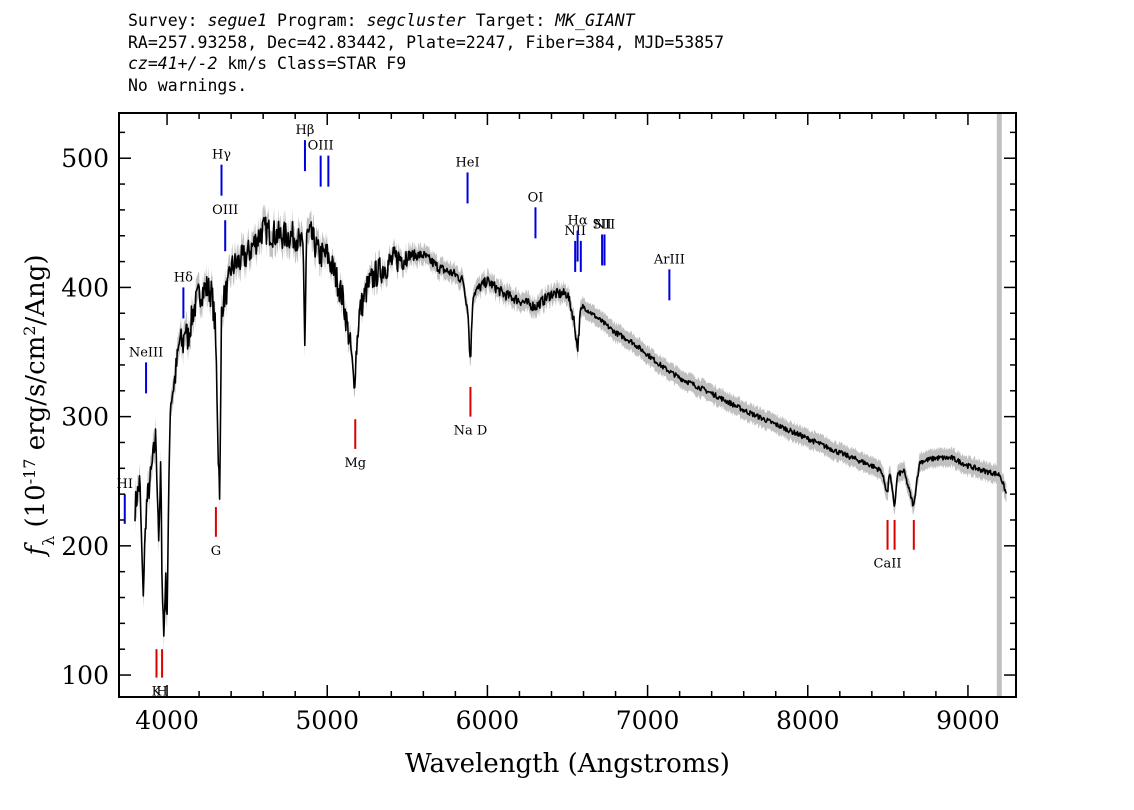 This screenshot has height=810, width=1134. What do you see at coordinates (471, 431) in the screenshot?
I see `absorption-line-label: Na D` at bounding box center [471, 431].